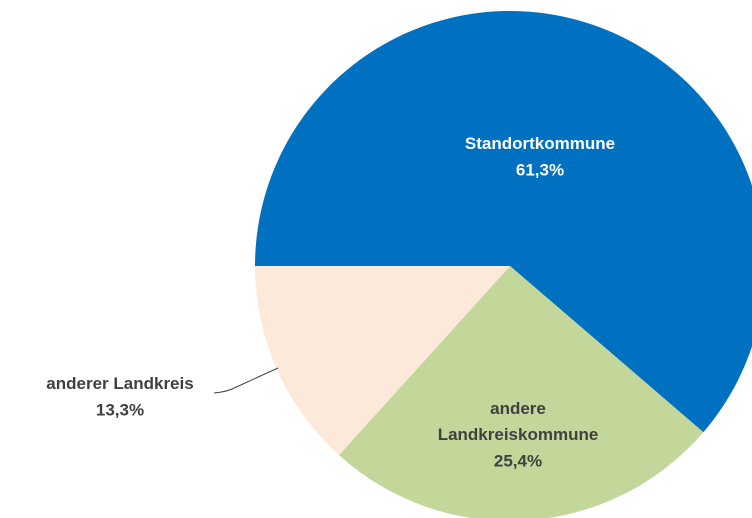 The height and width of the screenshot is (518, 752). I want to click on slice-value: 13,3%, so click(120, 409).